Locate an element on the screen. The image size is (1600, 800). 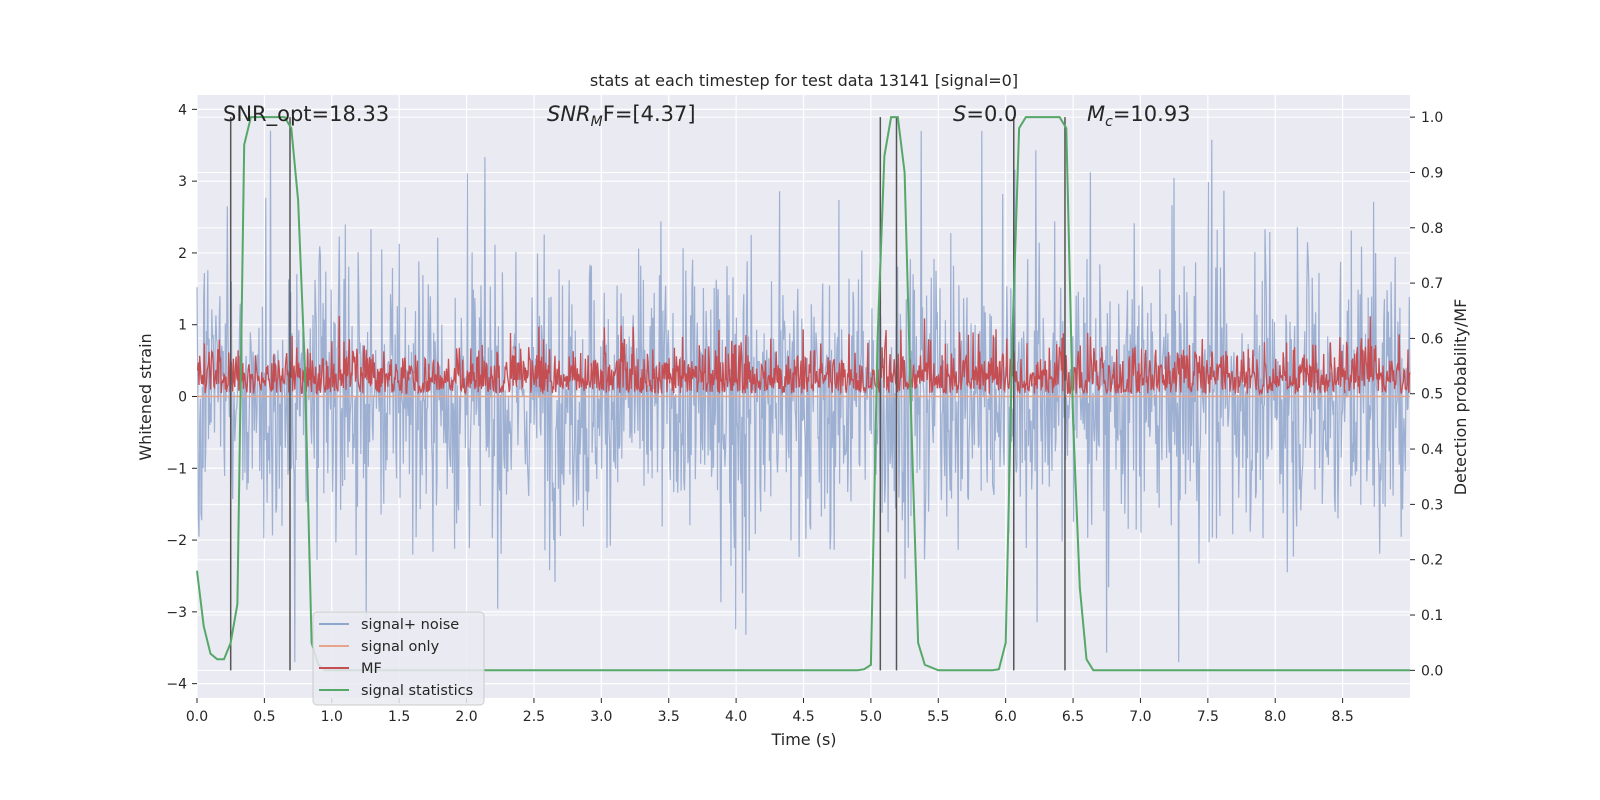
x-tick-label: 2.5 is located at coordinates (534, 717).